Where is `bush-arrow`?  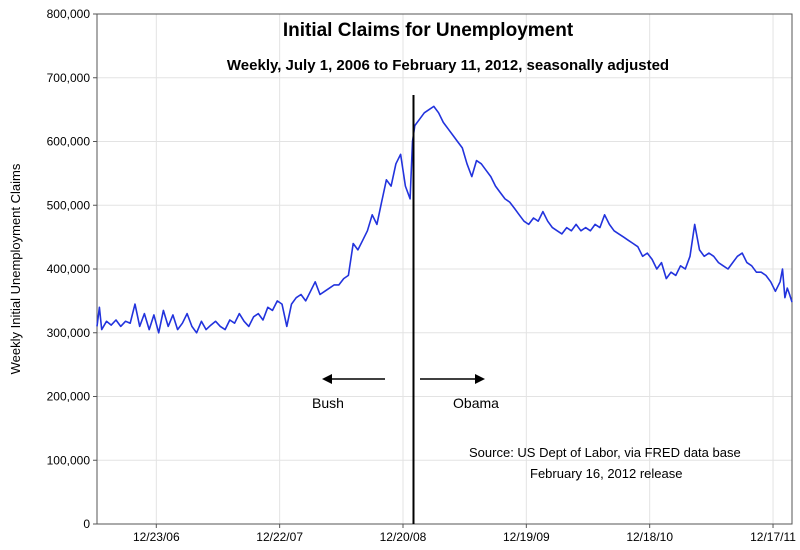
bush-arrow is located at coordinates (353, 379).